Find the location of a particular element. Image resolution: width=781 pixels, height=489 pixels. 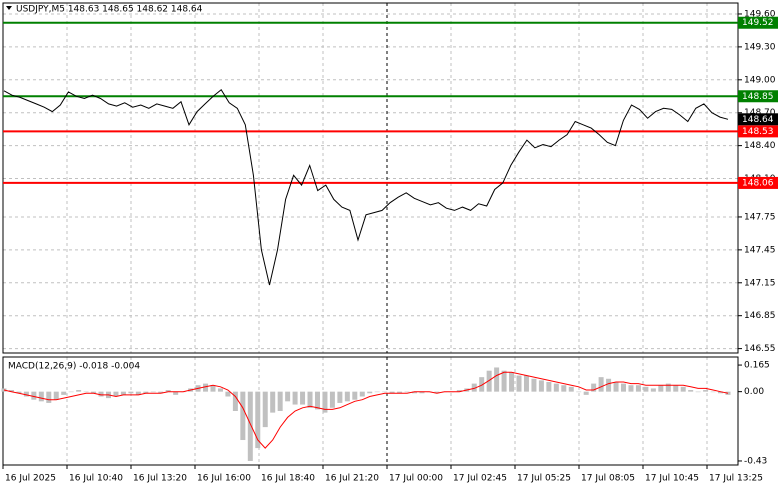

y-tick-label: 146.55 is located at coordinates (760, 349).